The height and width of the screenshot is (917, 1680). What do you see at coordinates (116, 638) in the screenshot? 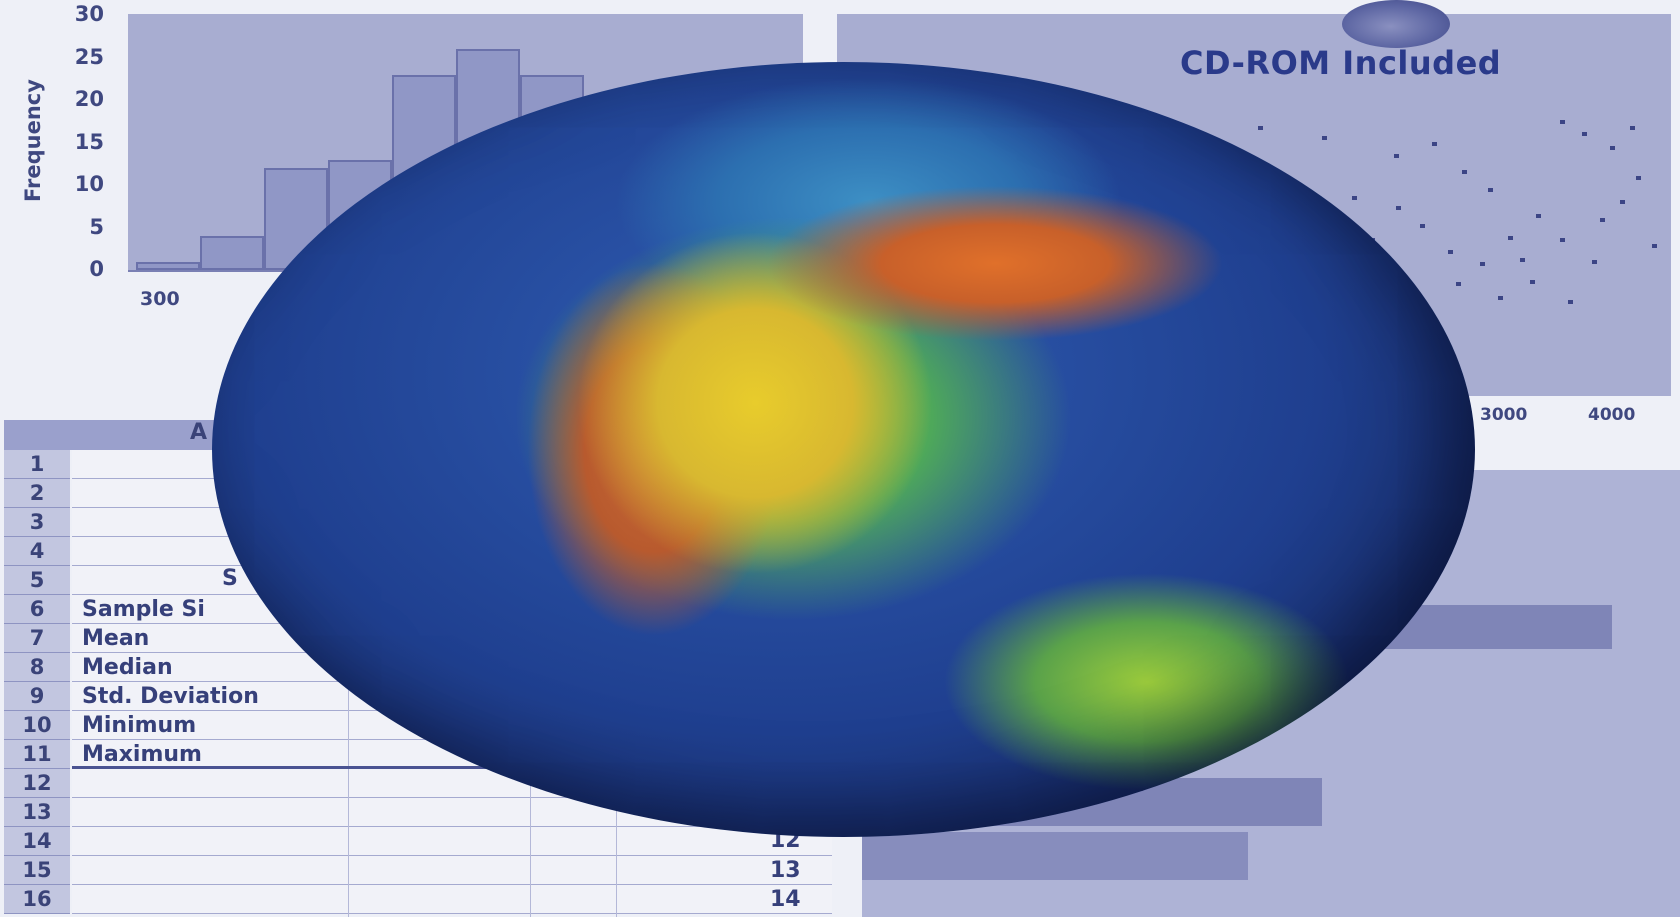
I see `spreadsheet-label: Mean` at bounding box center [116, 638].